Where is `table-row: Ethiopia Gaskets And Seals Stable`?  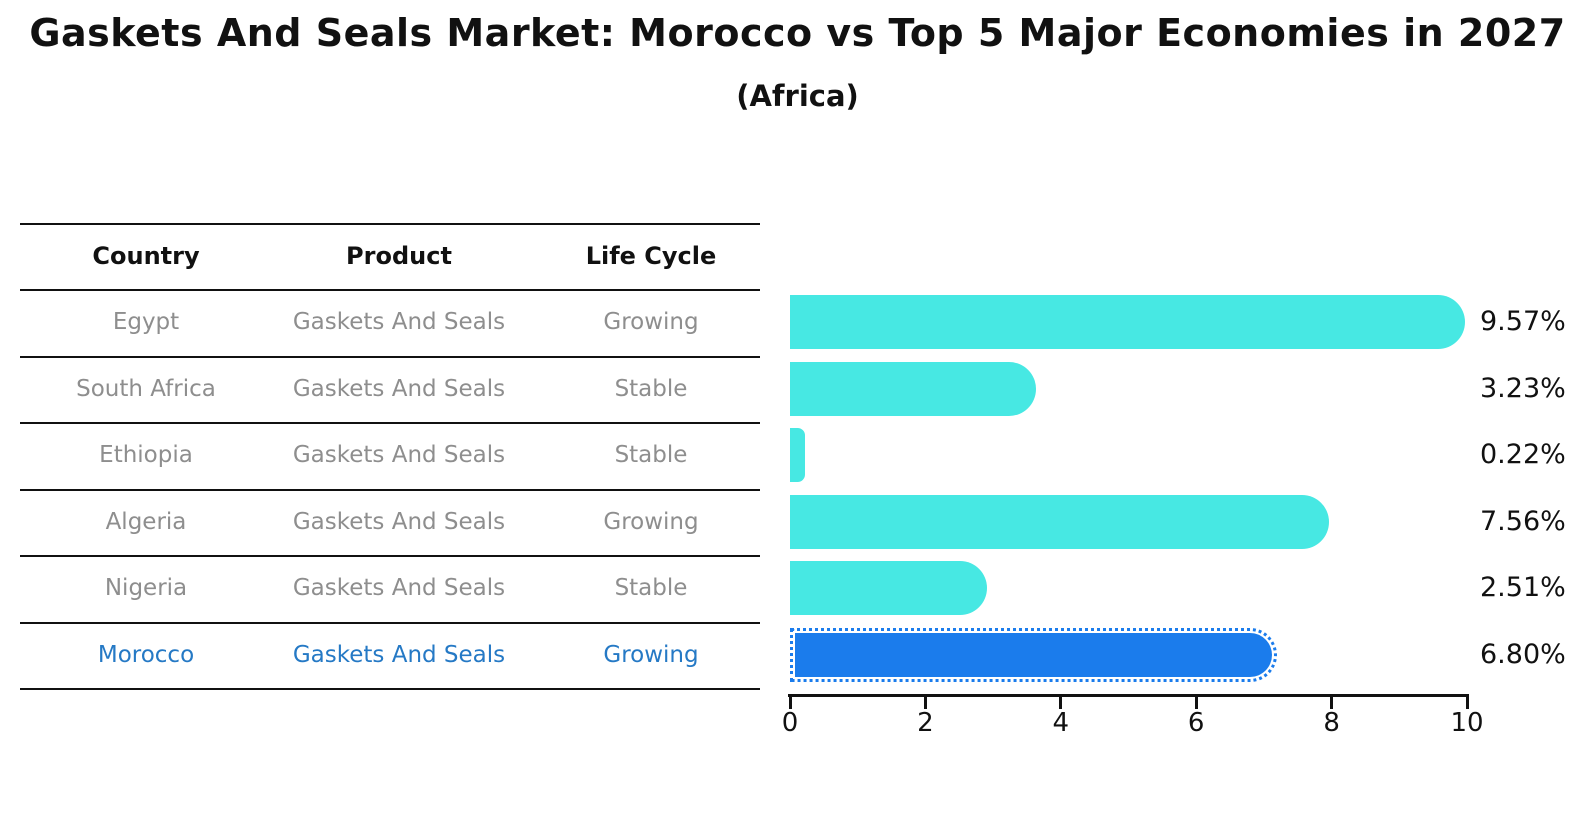
table-row: Ethiopia Gaskets And Seals Stable is located at coordinates (390, 455).